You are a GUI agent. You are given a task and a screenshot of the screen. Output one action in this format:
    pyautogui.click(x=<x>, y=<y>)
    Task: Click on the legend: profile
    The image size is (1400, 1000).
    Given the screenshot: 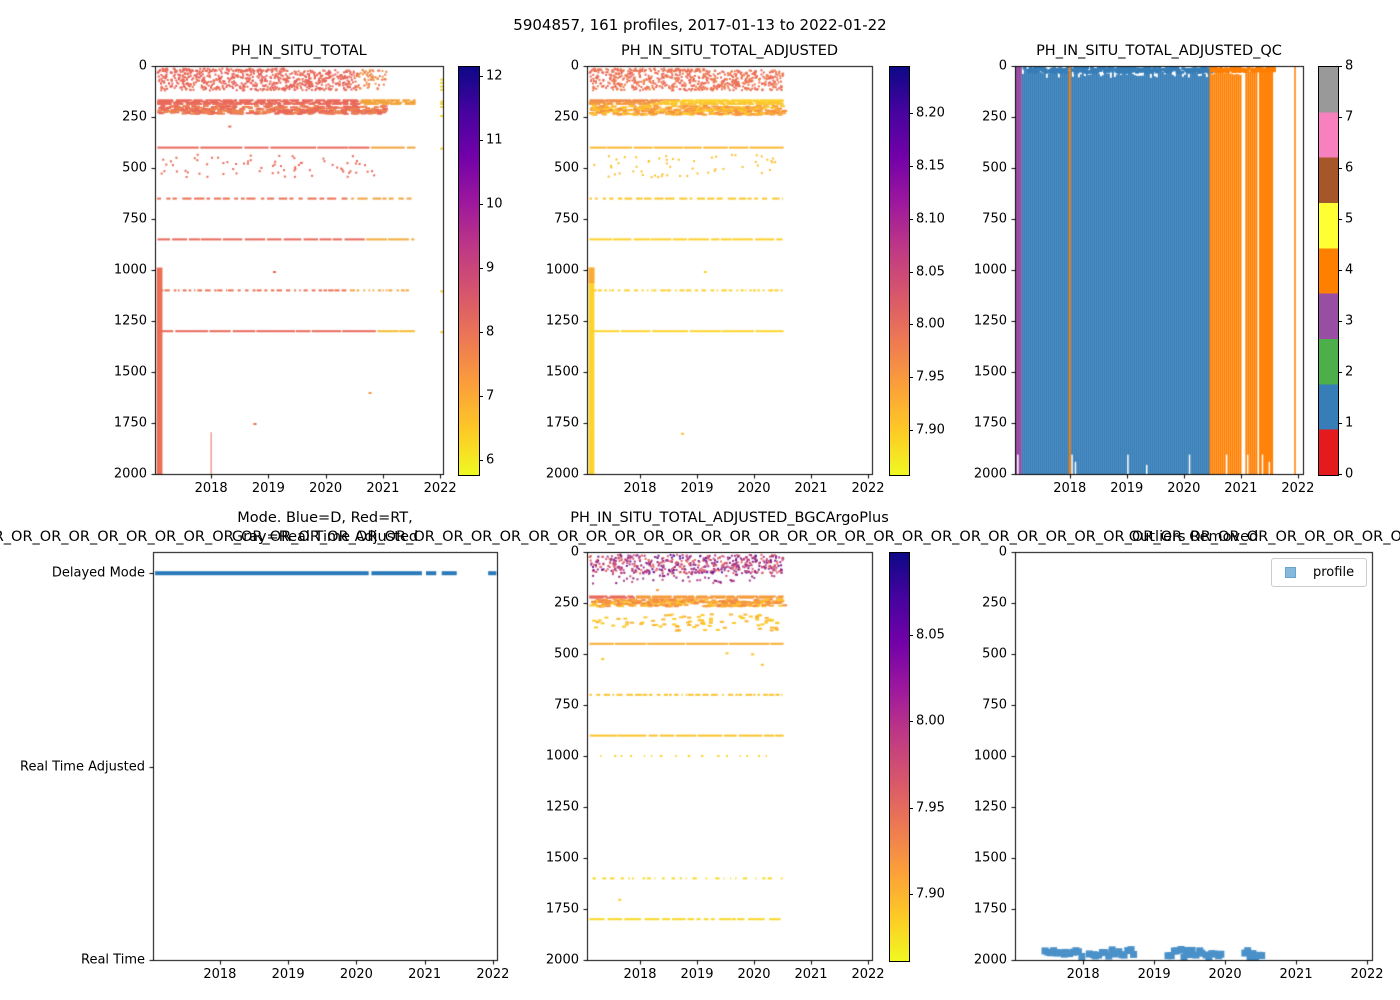 What is the action you would take?
    pyautogui.click(x=1319, y=572)
    